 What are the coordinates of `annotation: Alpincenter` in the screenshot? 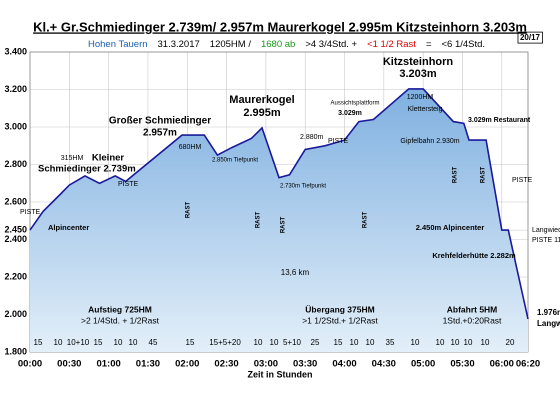 It's located at (68, 227).